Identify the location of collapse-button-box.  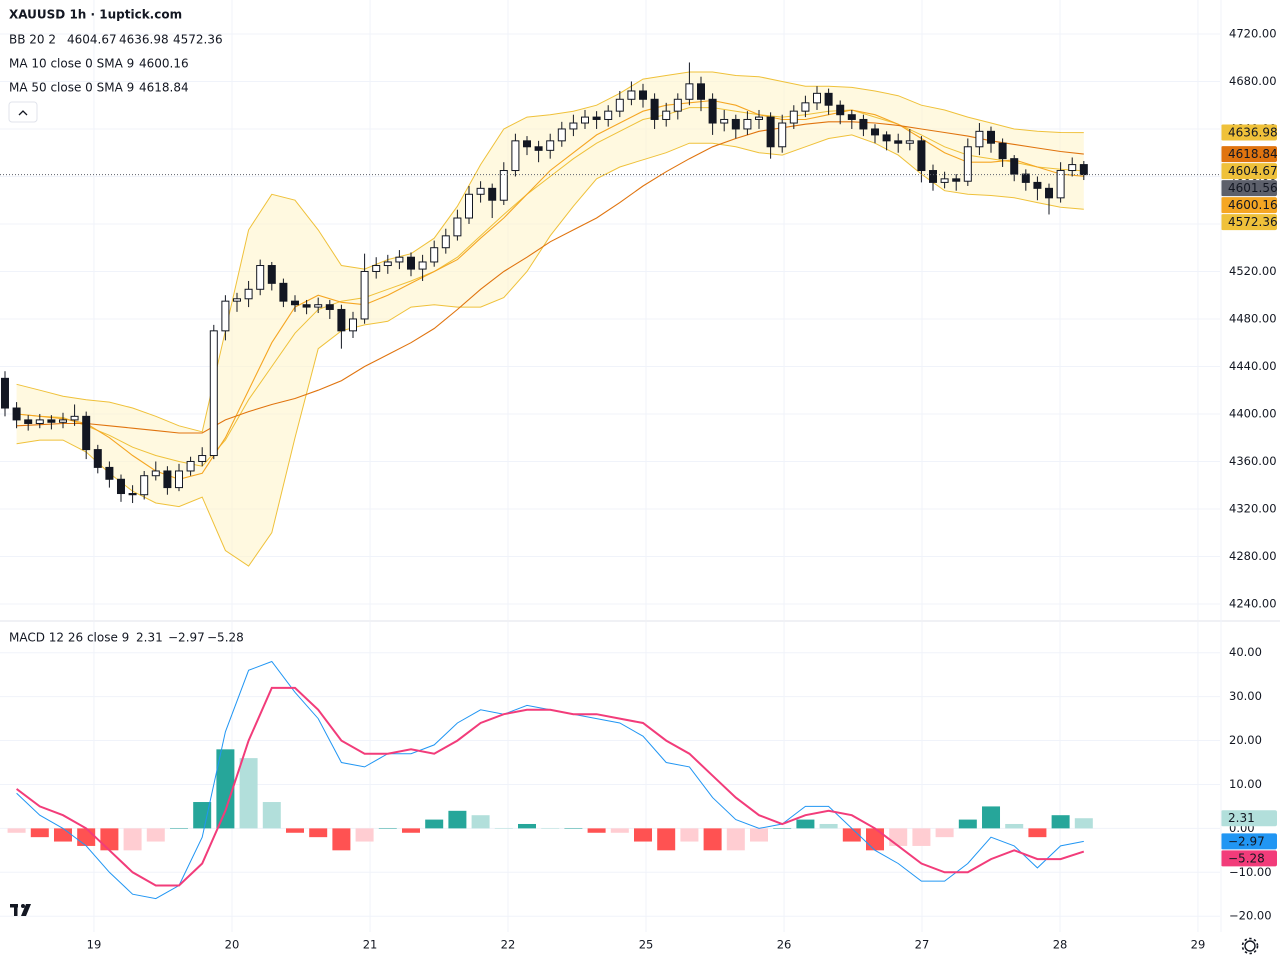
(23, 112).